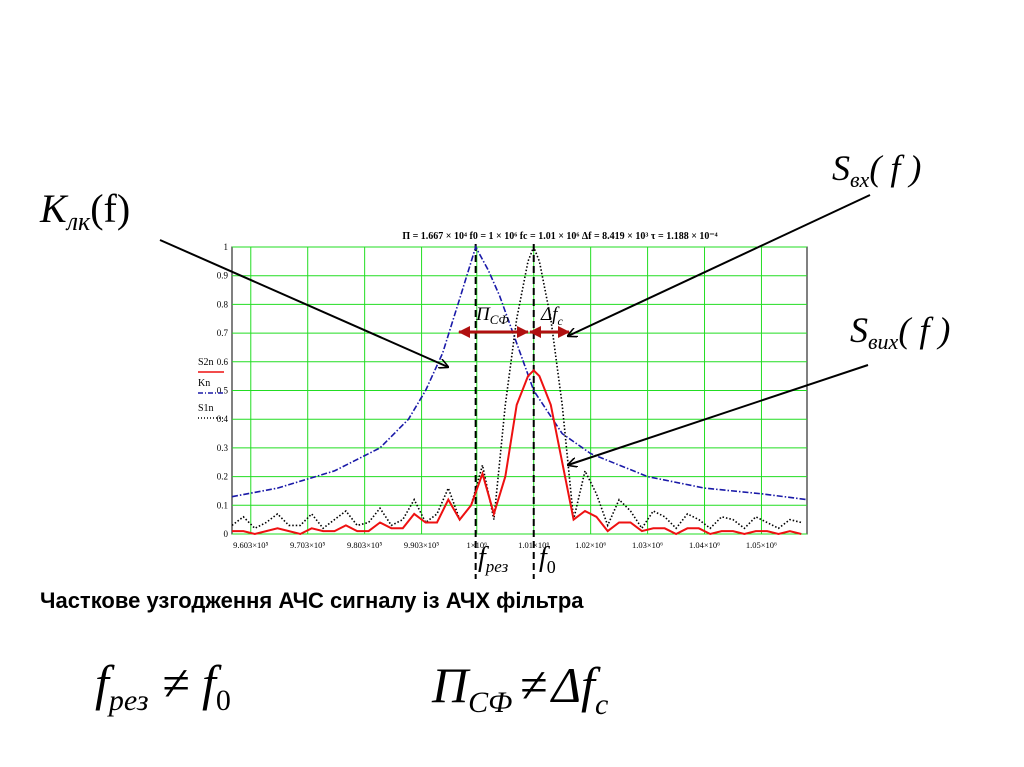 The height and width of the screenshot is (767, 1024). What do you see at coordinates (226, 247) in the screenshot?
I see `y-tick-label: 1` at bounding box center [226, 247].